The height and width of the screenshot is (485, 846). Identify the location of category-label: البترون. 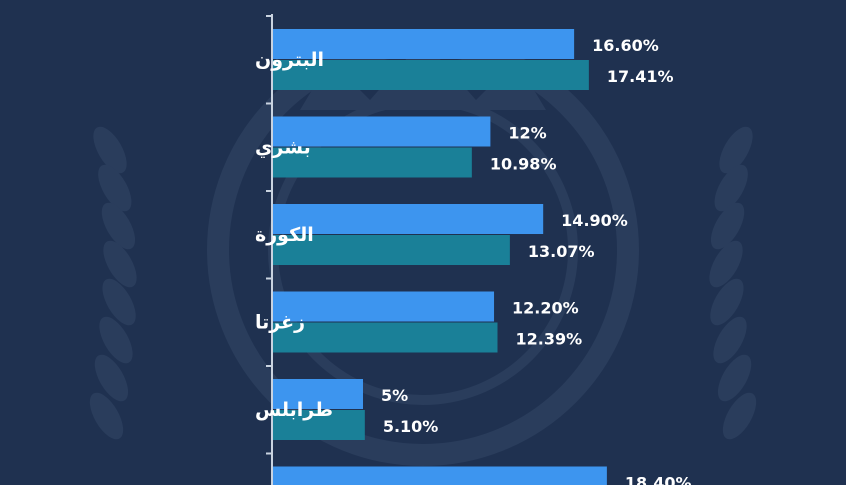
(289, 60).